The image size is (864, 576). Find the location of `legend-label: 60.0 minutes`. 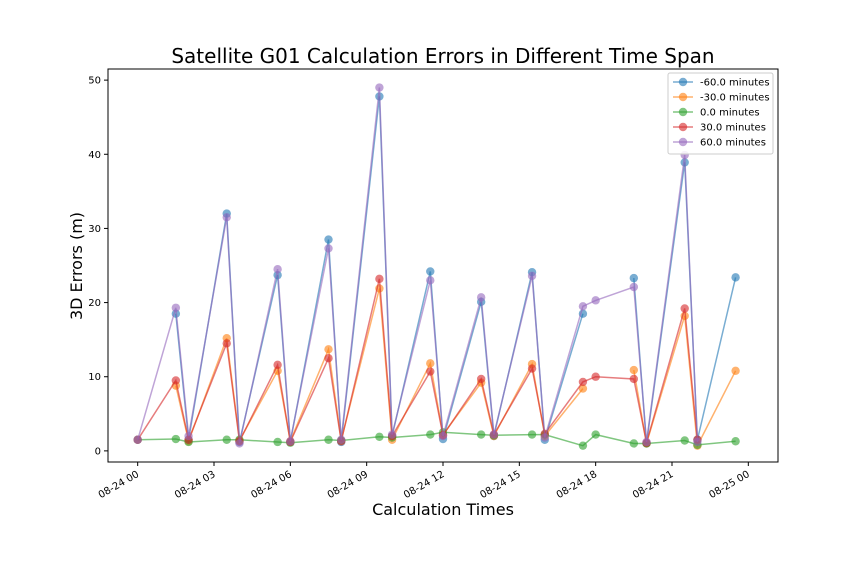

legend-label: 60.0 minutes is located at coordinates (733, 143).